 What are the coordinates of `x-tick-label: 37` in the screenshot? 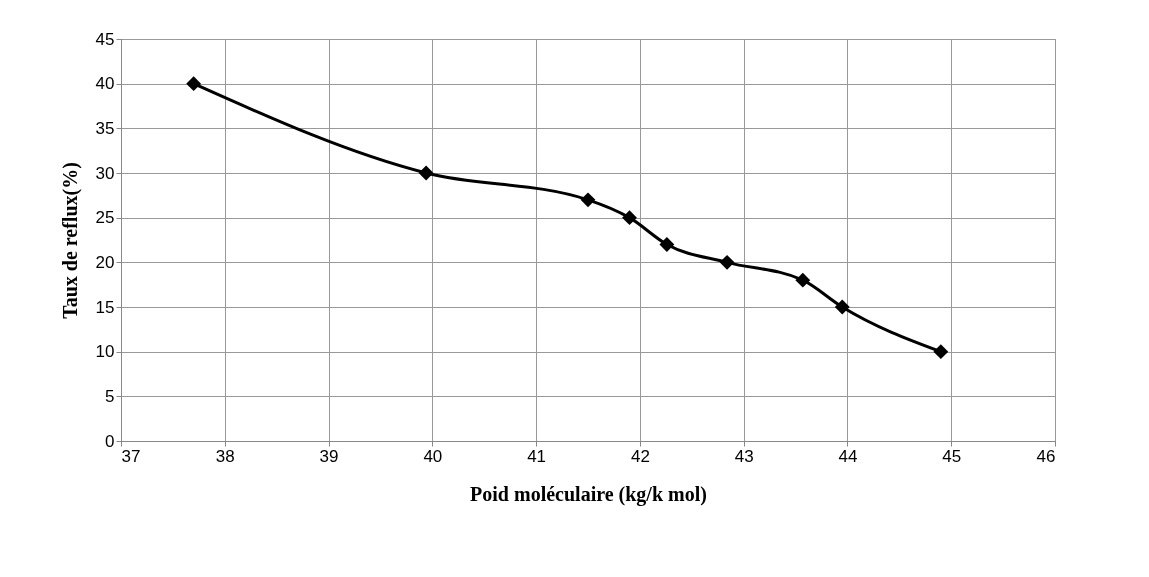 It's located at (131, 456).